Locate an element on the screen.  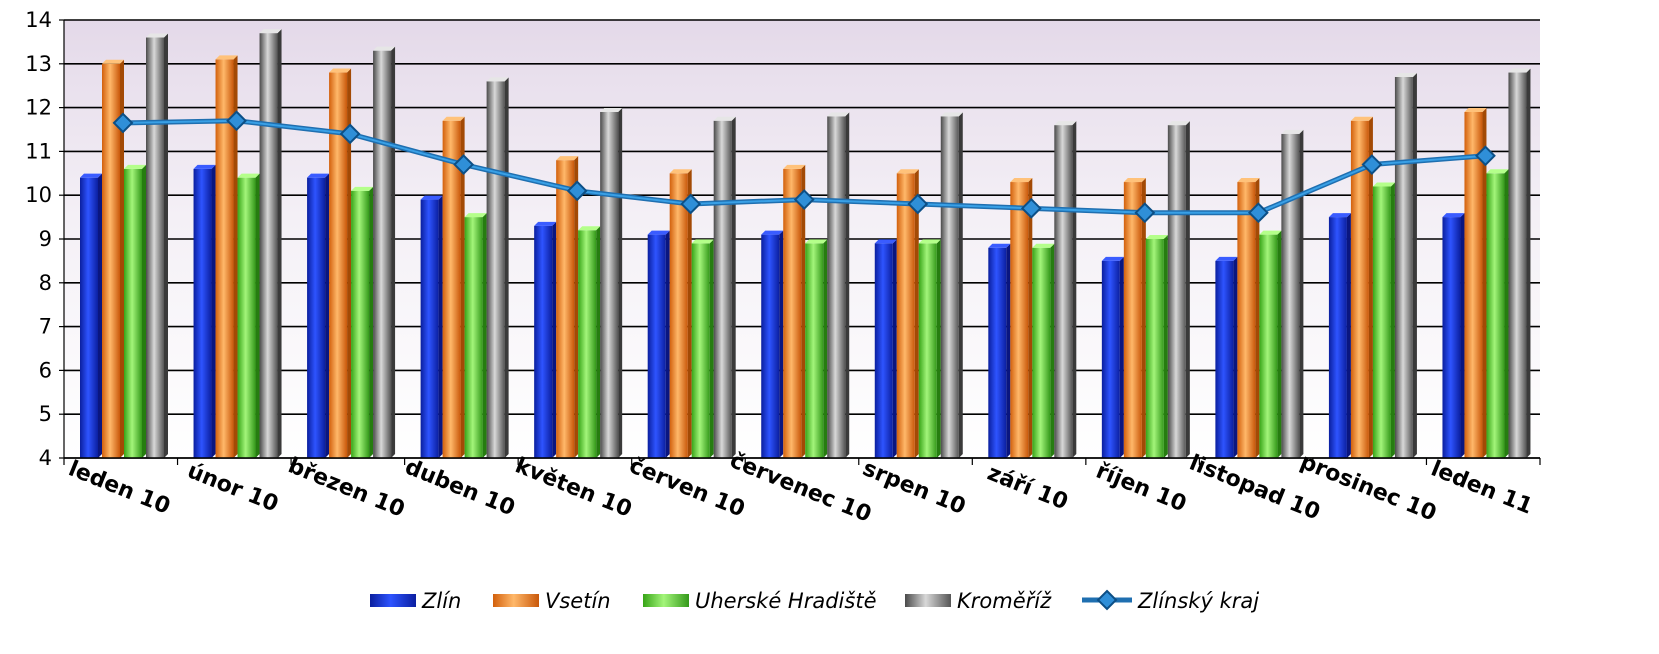
line-series is located at coordinates (804, 167).